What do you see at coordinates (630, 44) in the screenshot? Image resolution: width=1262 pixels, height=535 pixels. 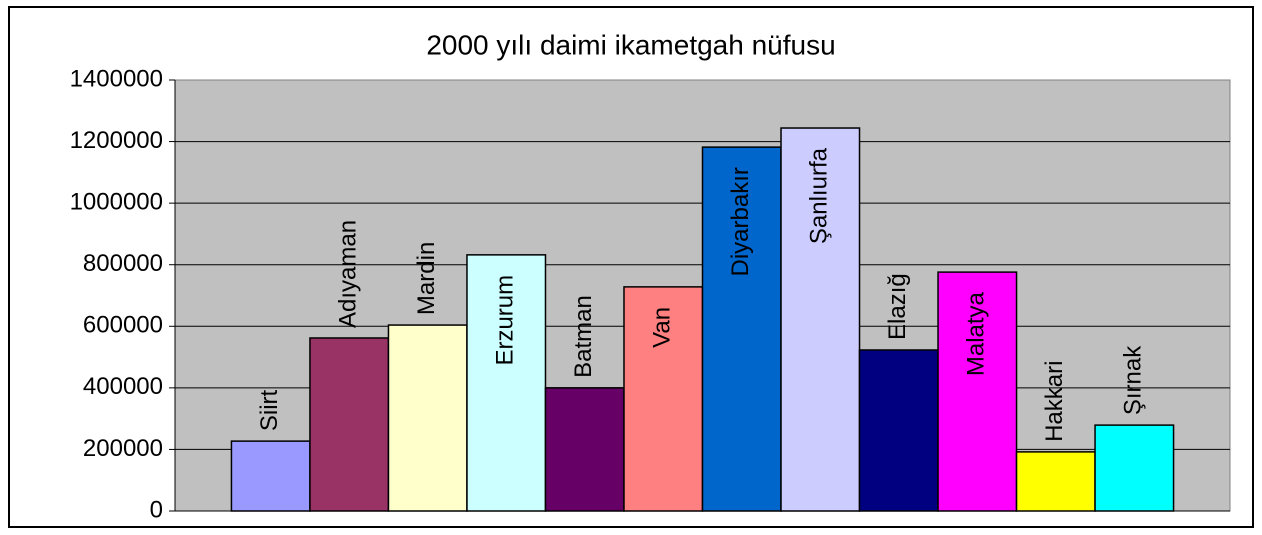 I see `chart-title: 2000 yılı daimi ikametgah nüfusu` at bounding box center [630, 44].